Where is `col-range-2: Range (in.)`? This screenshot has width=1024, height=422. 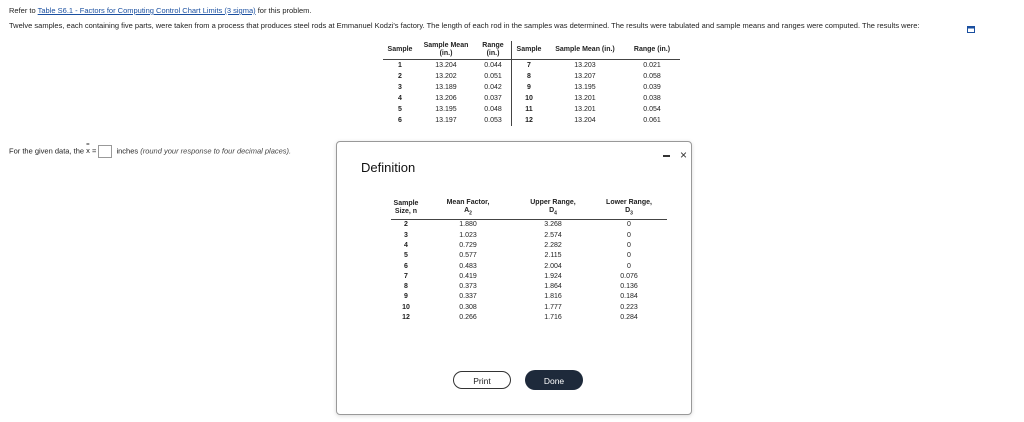 col-range-2: Range (in.) is located at coordinates (652, 50).